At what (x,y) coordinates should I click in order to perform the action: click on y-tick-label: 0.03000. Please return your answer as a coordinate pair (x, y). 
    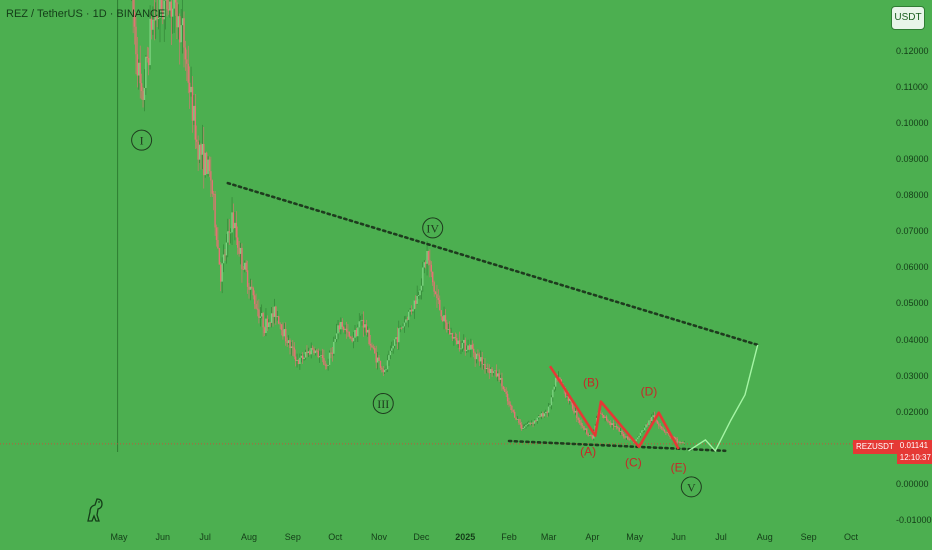
    Looking at the image, I should click on (912, 375).